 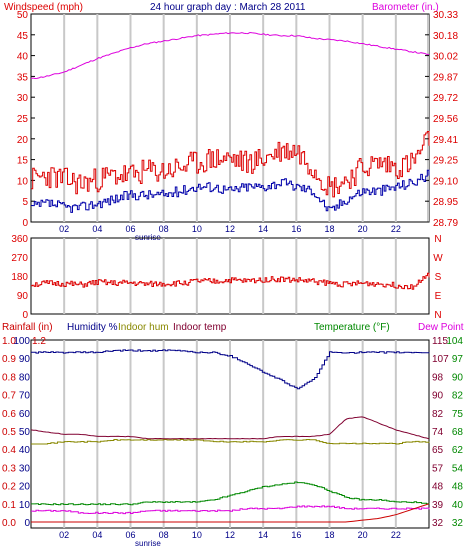 What do you see at coordinates (438, 468) in the screenshot?
I see `right-tick-label-a: 57` at bounding box center [438, 468].